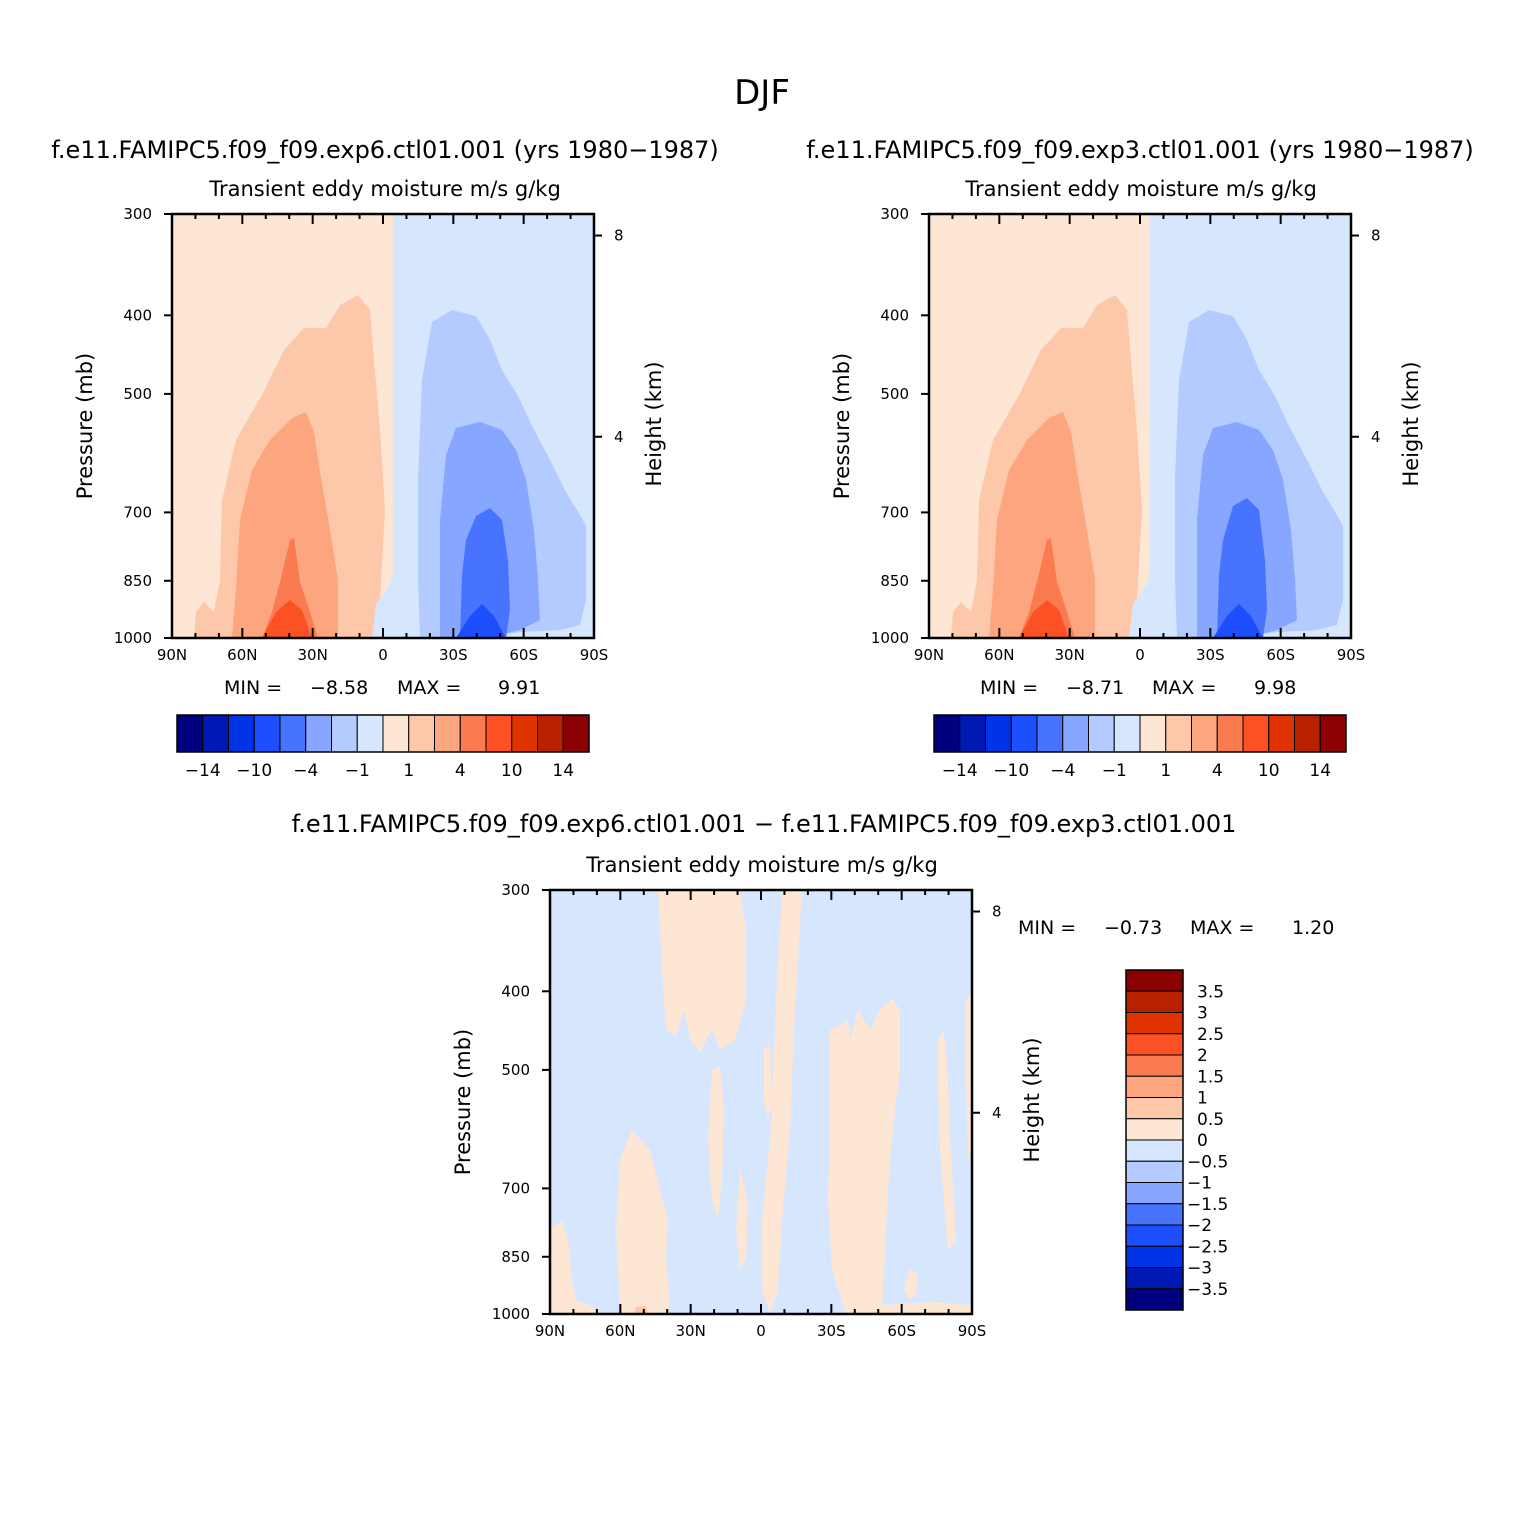 The image size is (1524, 1528). Describe the element at coordinates (702, 971) in the screenshot. I see `contour-pos-a` at that location.